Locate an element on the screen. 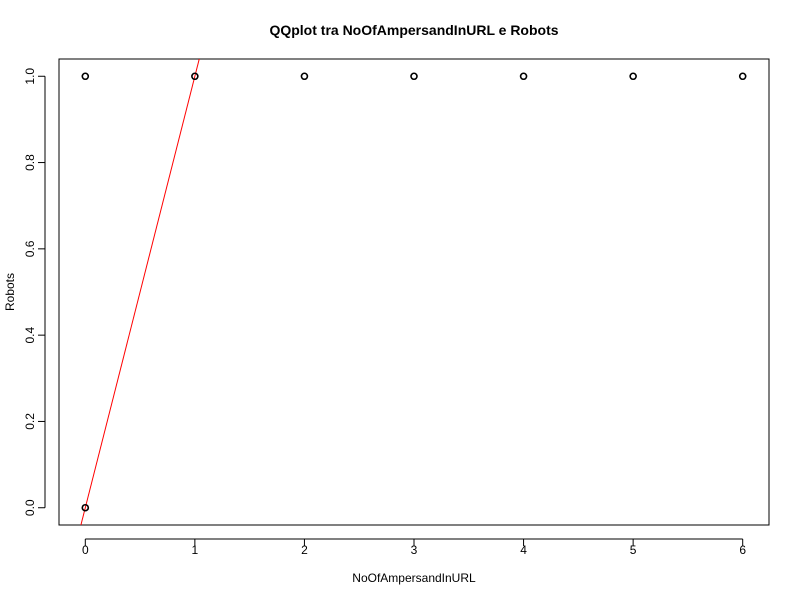  y-tick-label: 0.4 is located at coordinates (30, 334).